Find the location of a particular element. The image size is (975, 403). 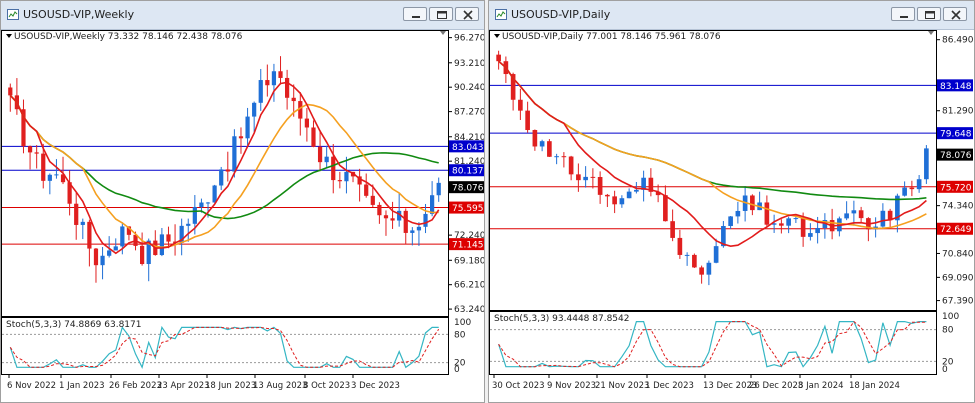

stoch-axis-label: 100 is located at coordinates (950, 317).